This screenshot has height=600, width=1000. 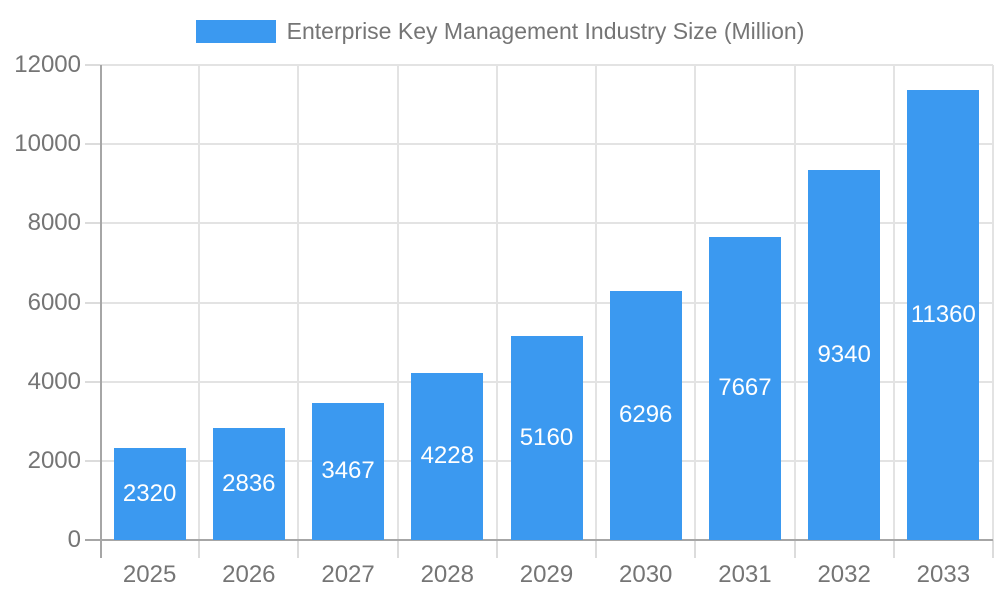 I want to click on bar-value-label: 9340, so click(x=844, y=355).